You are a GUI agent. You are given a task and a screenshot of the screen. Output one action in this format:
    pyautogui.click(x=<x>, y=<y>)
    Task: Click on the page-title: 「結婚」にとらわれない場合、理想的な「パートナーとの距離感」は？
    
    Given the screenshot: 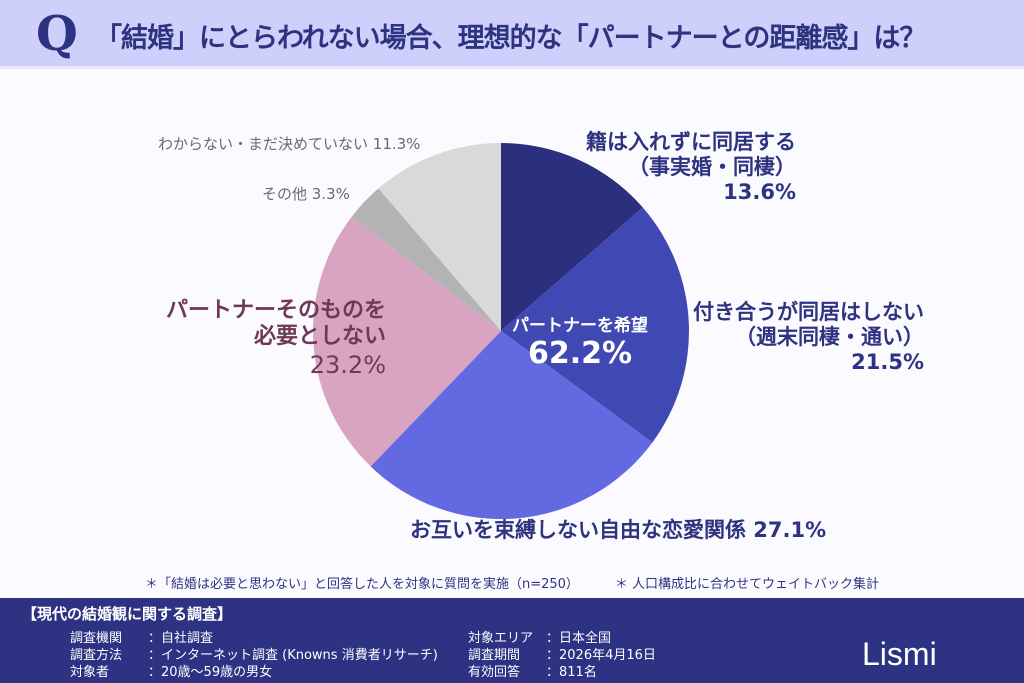 What is the action you would take?
    pyautogui.click(x=510, y=38)
    